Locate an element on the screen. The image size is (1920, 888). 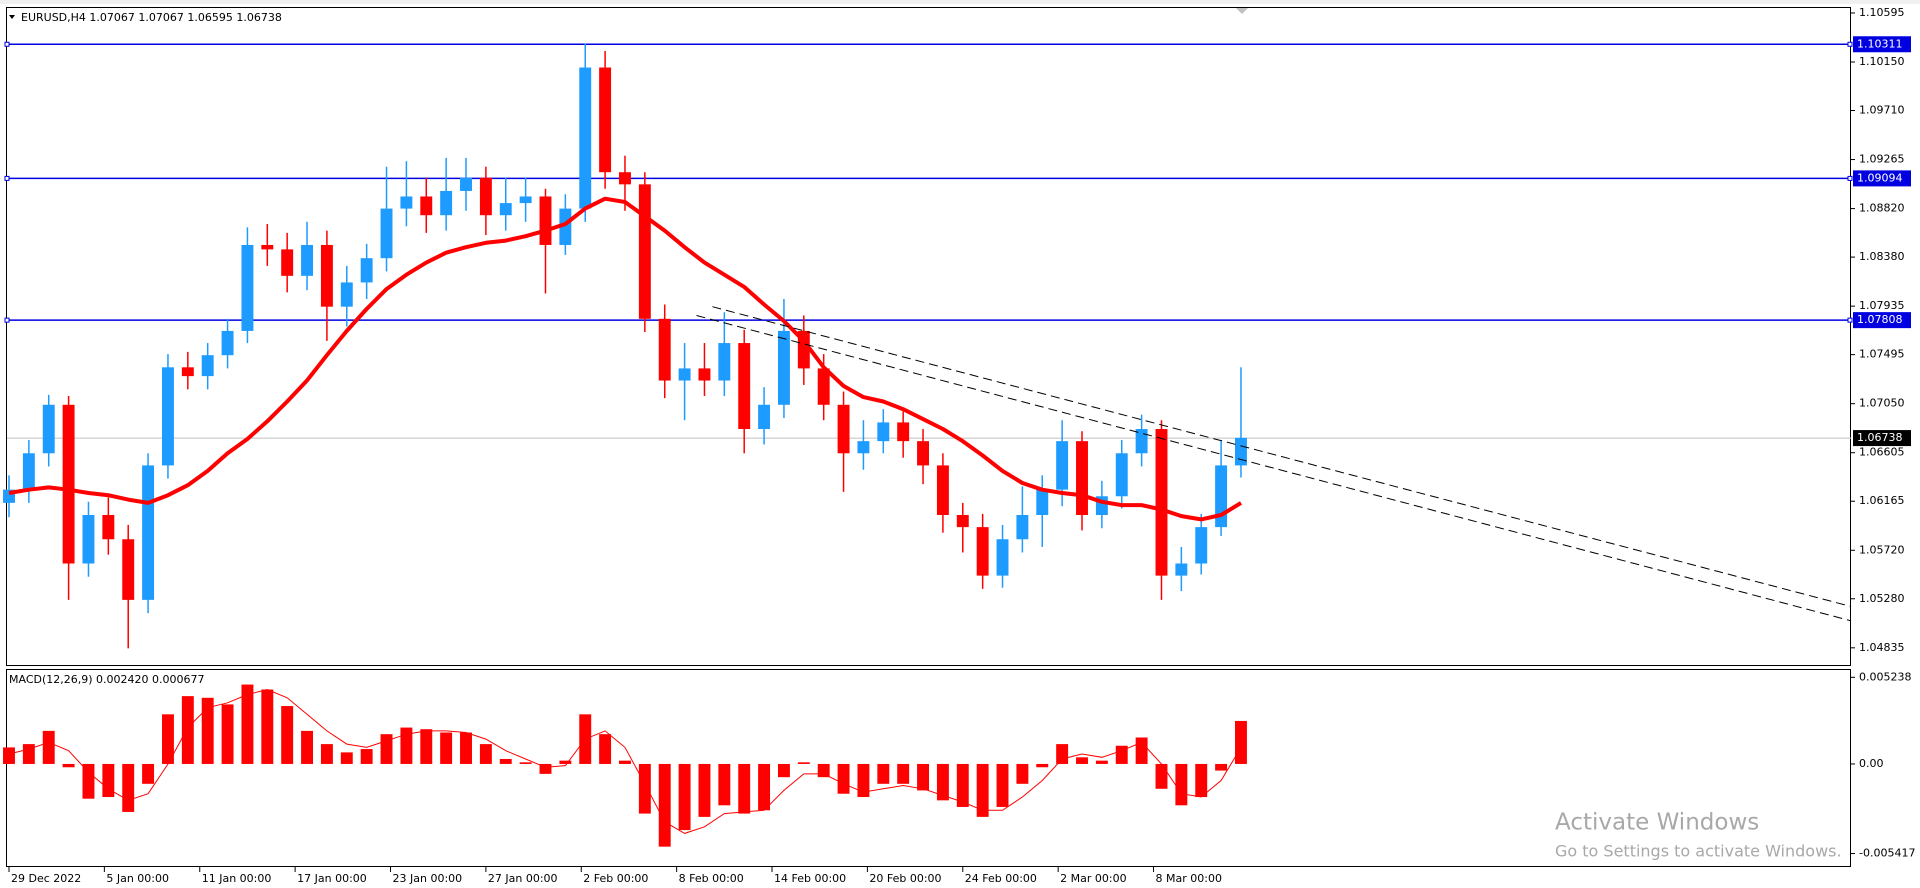
x-tick-label: 27 Jan 00:00 is located at coordinates (523, 878).